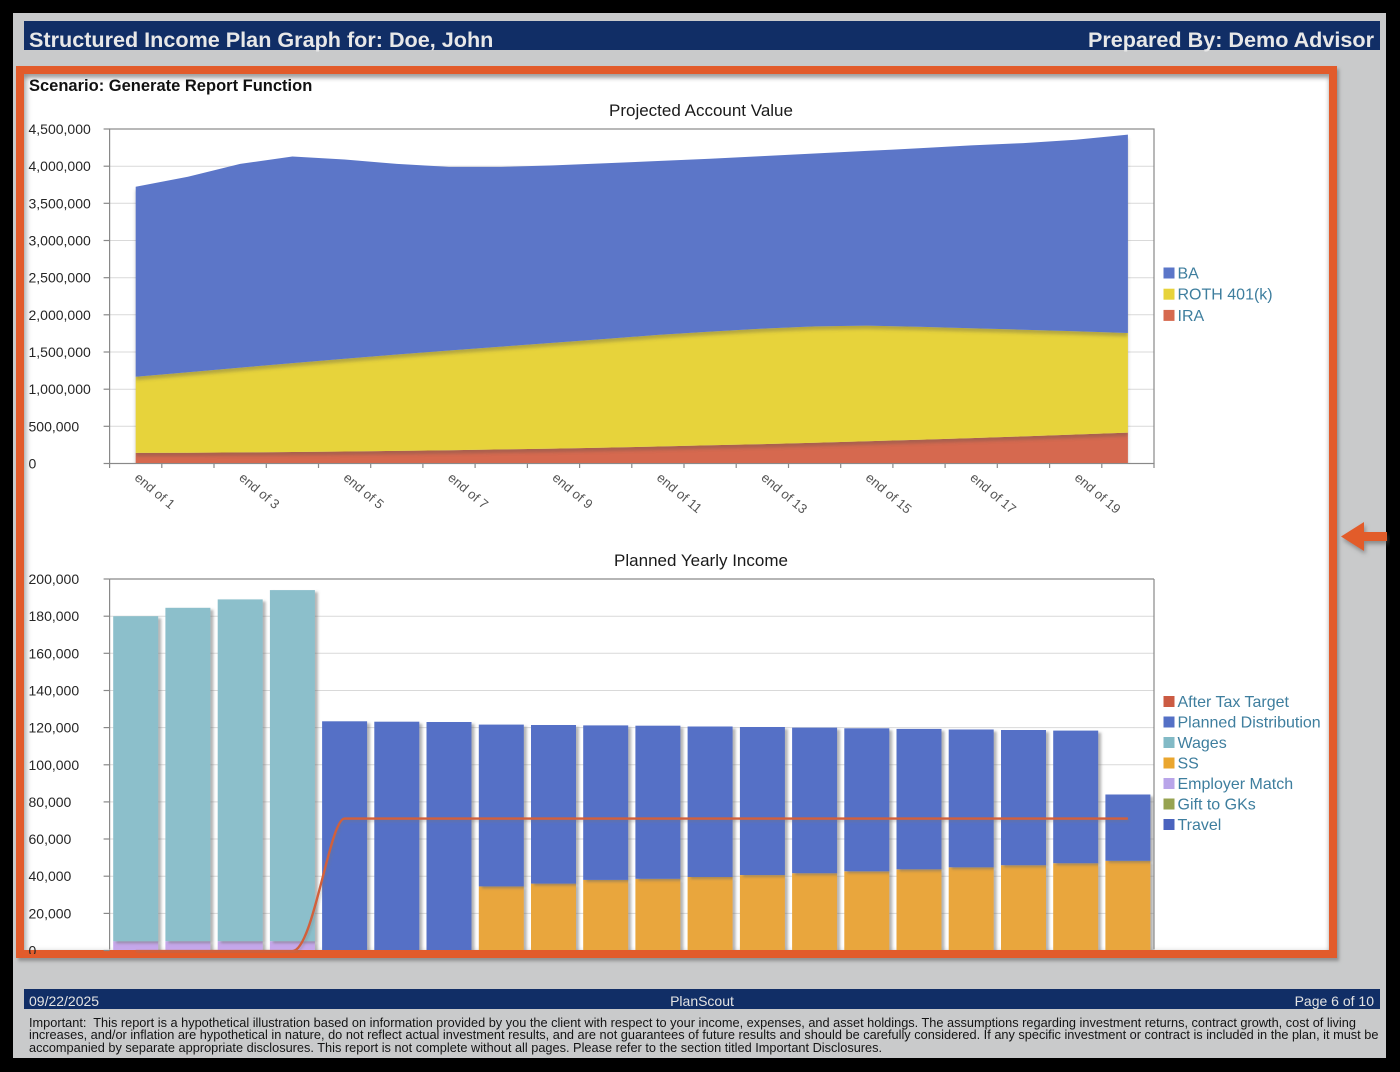 This screenshot has height=1072, width=1400. I want to click on svg-text: 1,500,000, so click(60, 352).